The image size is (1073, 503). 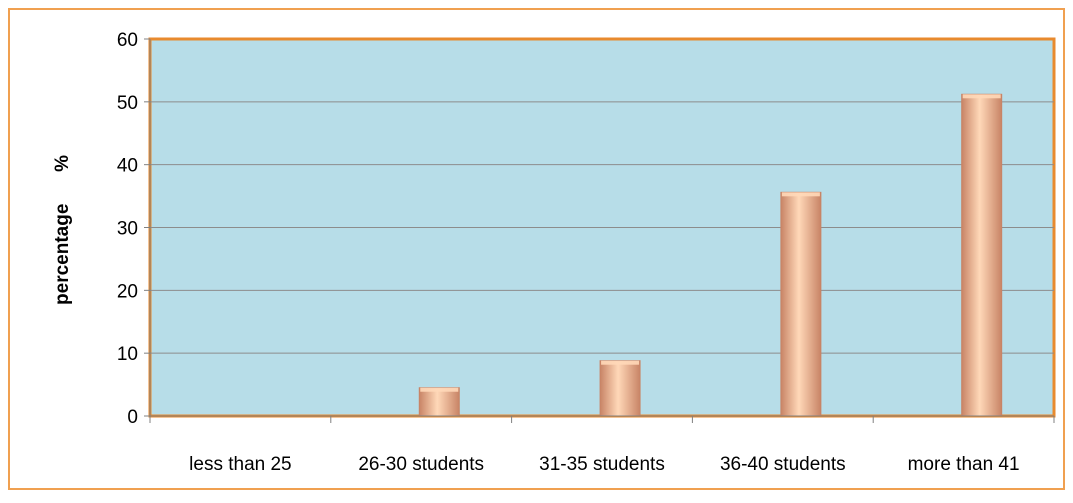 What do you see at coordinates (127, 40) in the screenshot?
I see `y-tick-label: 60` at bounding box center [127, 40].